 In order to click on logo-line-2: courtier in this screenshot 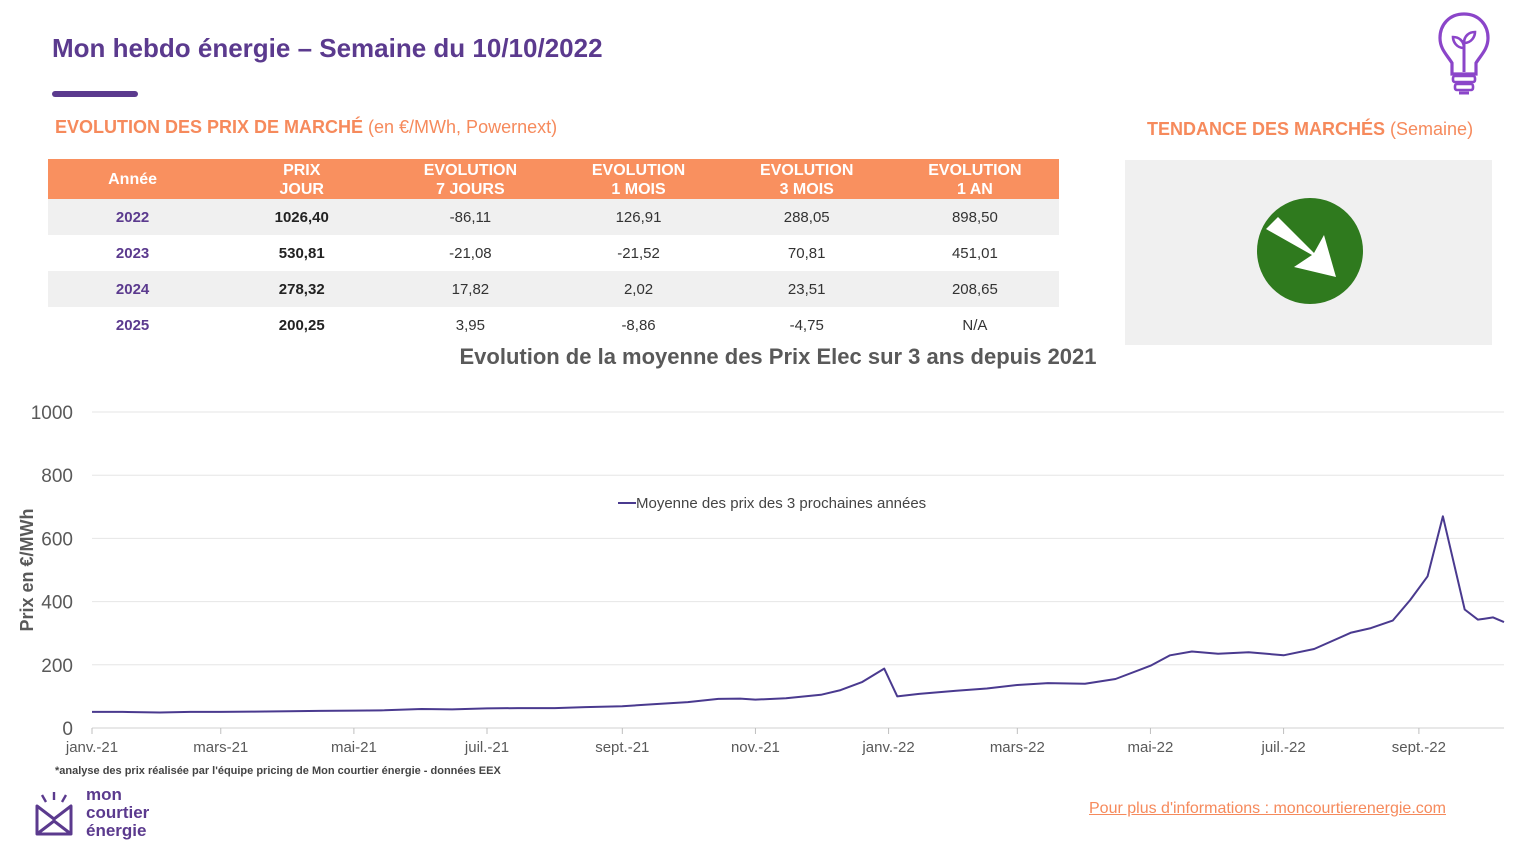, I will do `click(118, 812)`.